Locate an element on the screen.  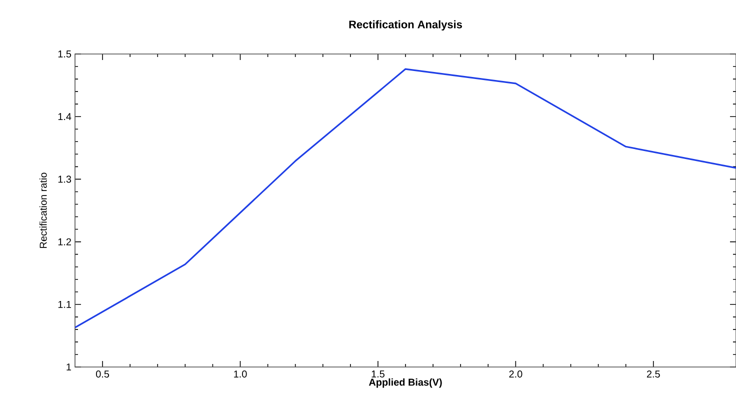
chart-title: Rectification Analysis is located at coordinates (405, 25).